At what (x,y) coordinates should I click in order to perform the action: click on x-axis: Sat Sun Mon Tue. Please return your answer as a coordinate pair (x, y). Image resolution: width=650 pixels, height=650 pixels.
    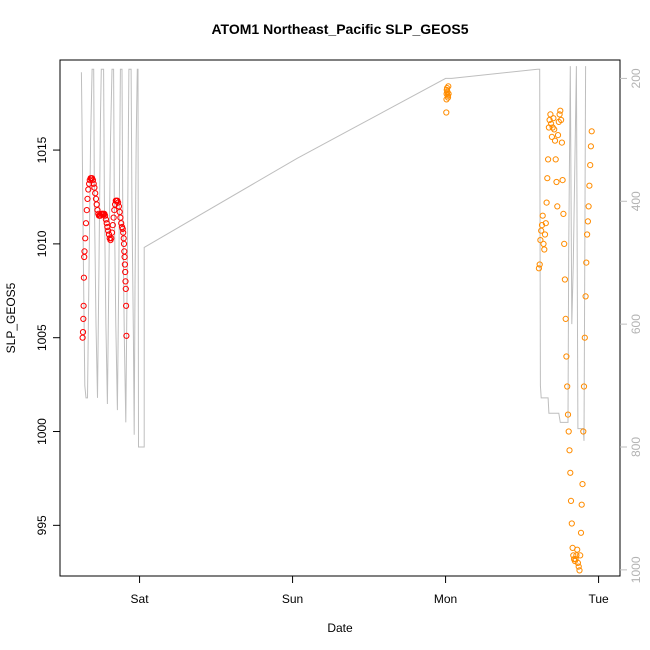
    Looking at the image, I should click on (370, 591).